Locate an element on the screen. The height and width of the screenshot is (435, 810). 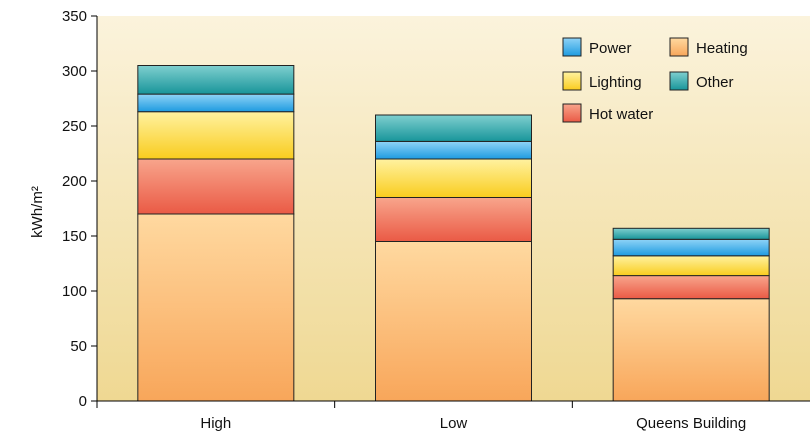
y-tick-label: 300 is located at coordinates (74, 71).